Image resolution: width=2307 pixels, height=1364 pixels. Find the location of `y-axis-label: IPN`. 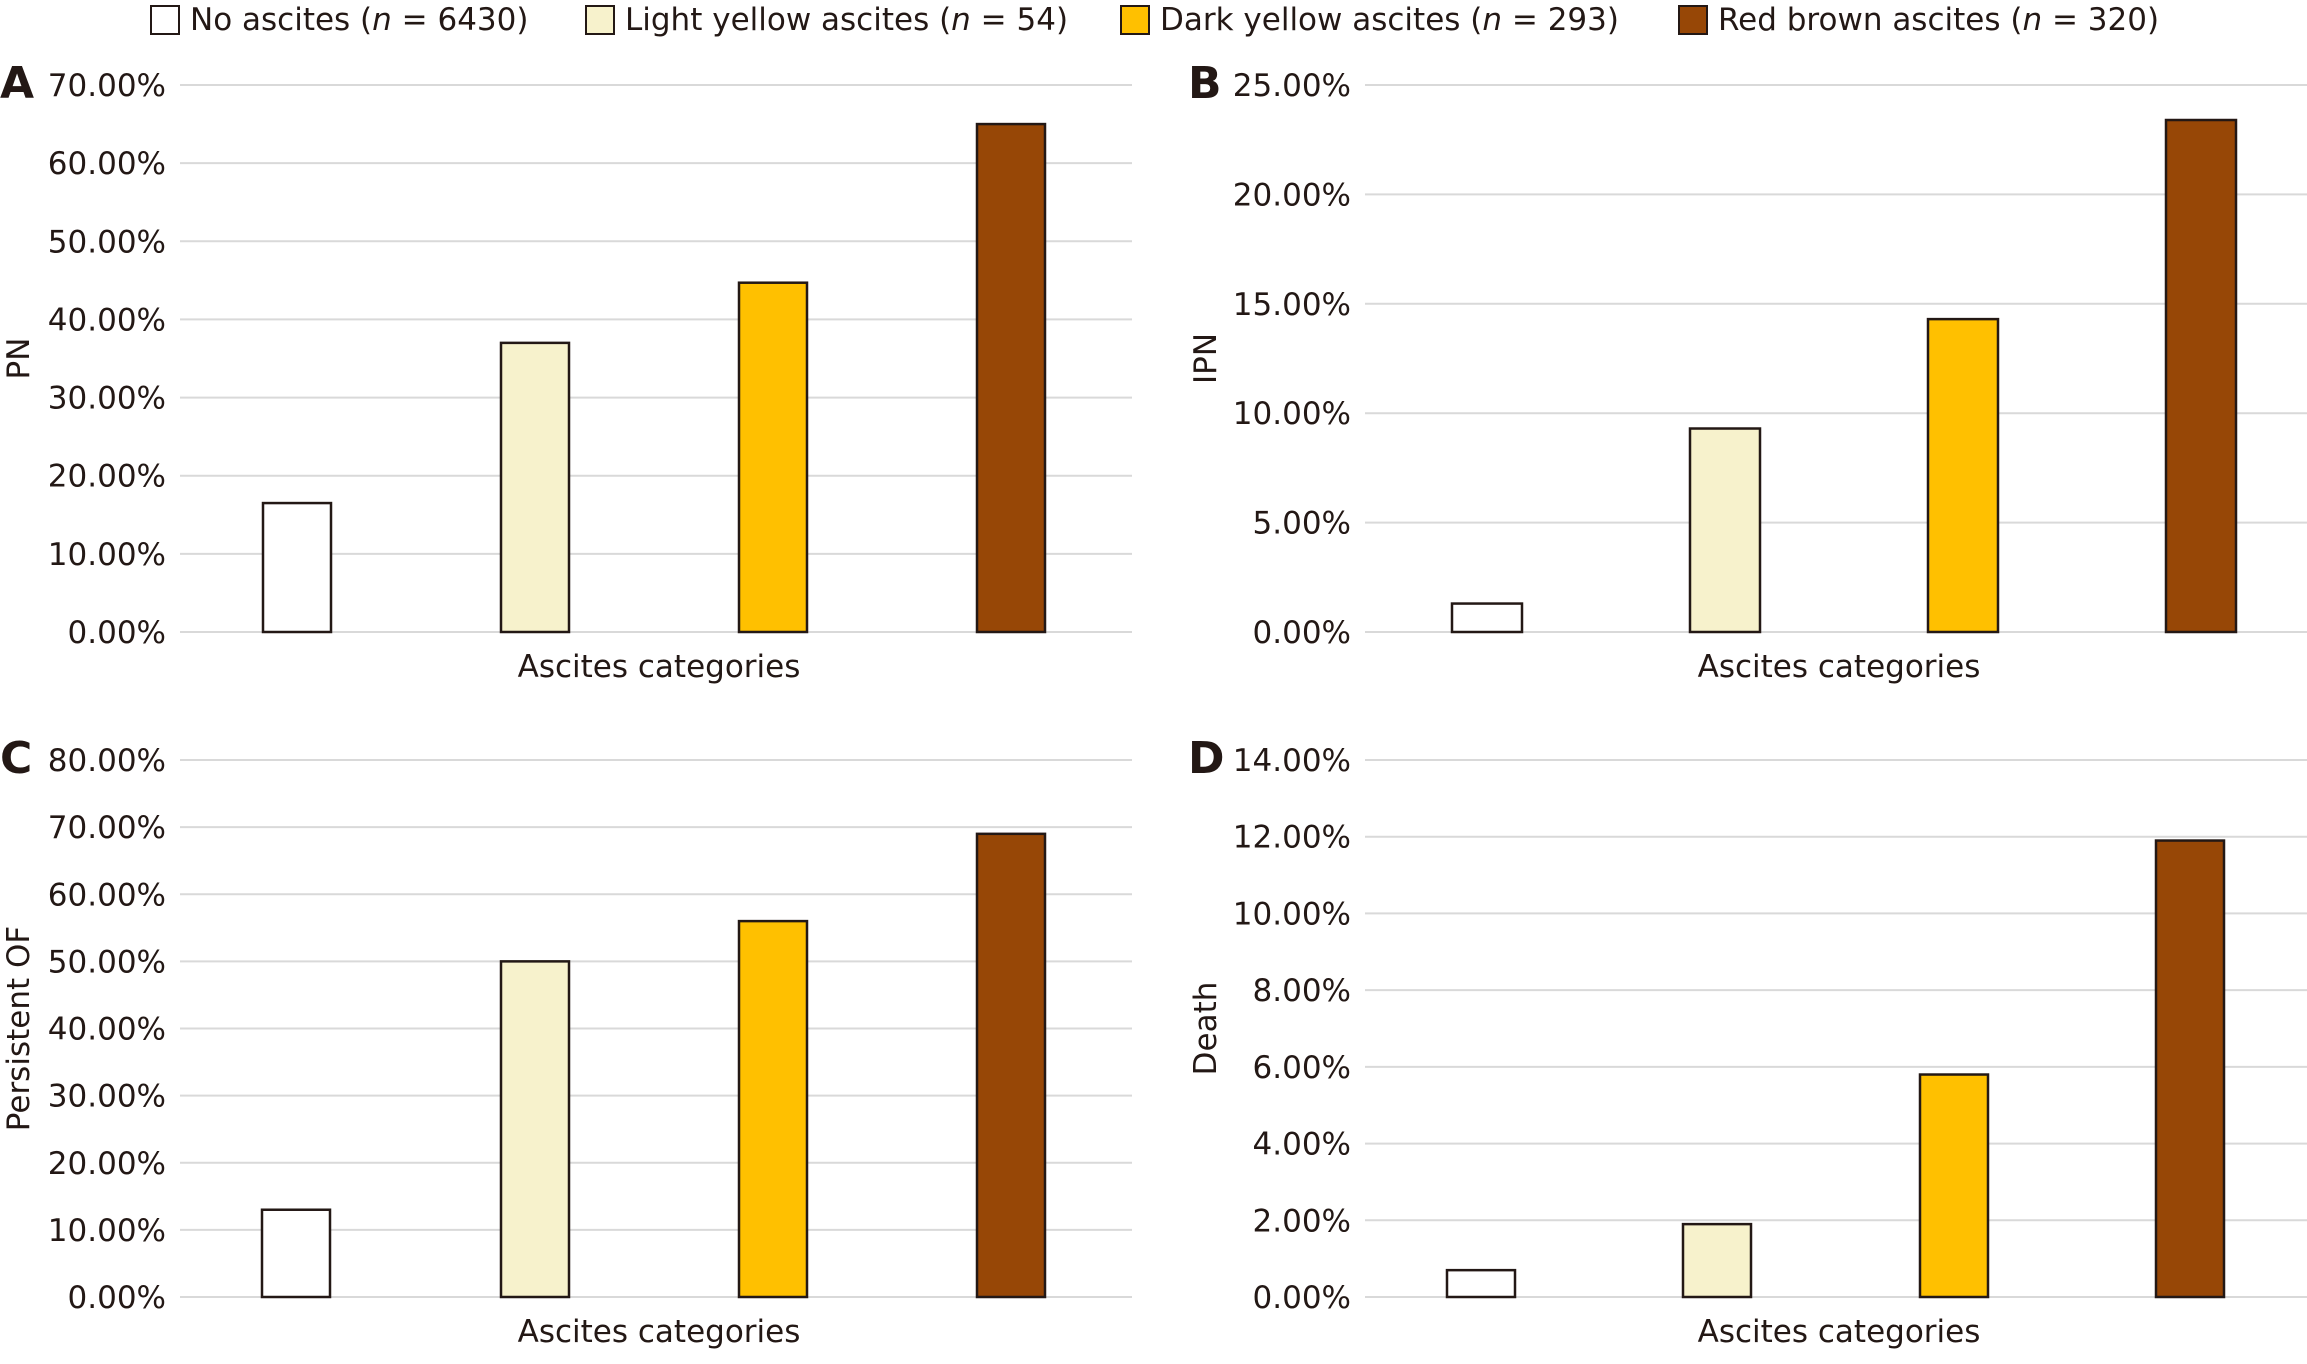

y-axis-label: IPN is located at coordinates (1206, 358).